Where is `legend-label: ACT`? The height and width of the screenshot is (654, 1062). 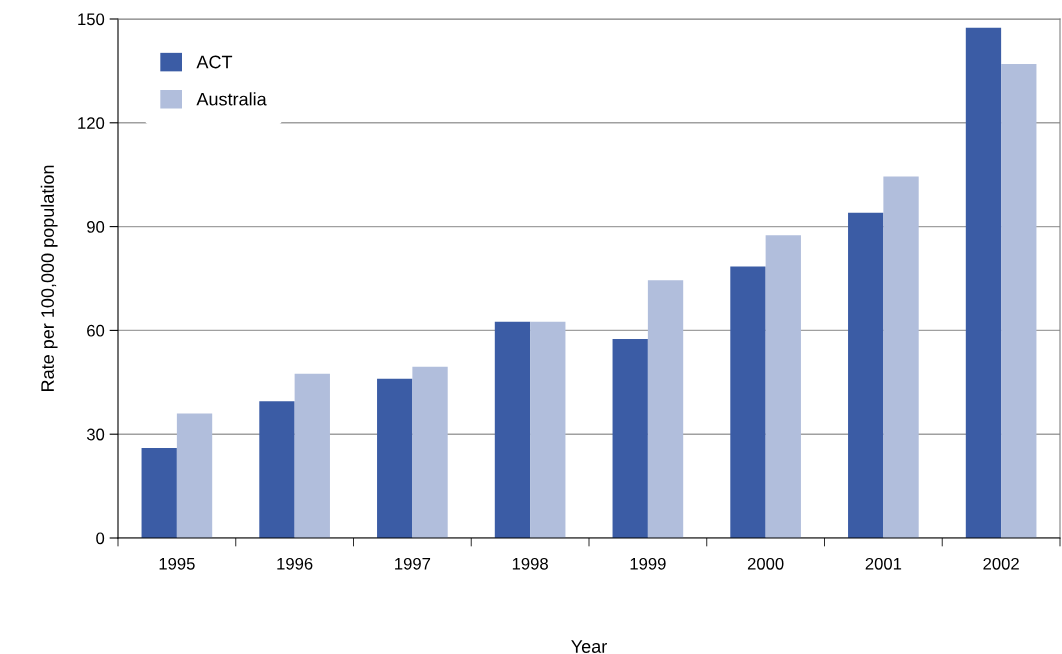
legend-label: ACT is located at coordinates (214, 62).